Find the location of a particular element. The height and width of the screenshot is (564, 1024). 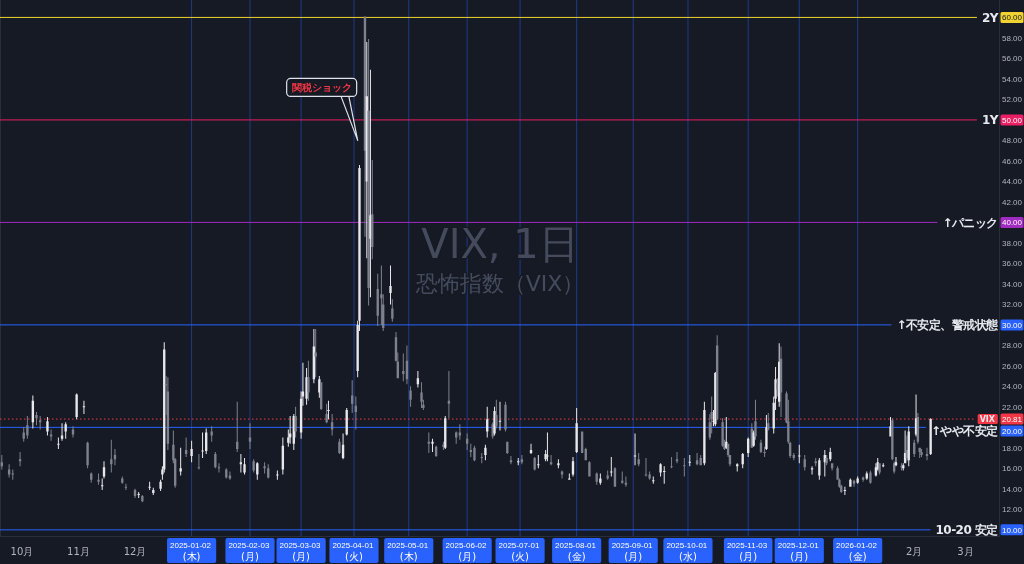

ytick: 48.00 is located at coordinates (1012, 141).